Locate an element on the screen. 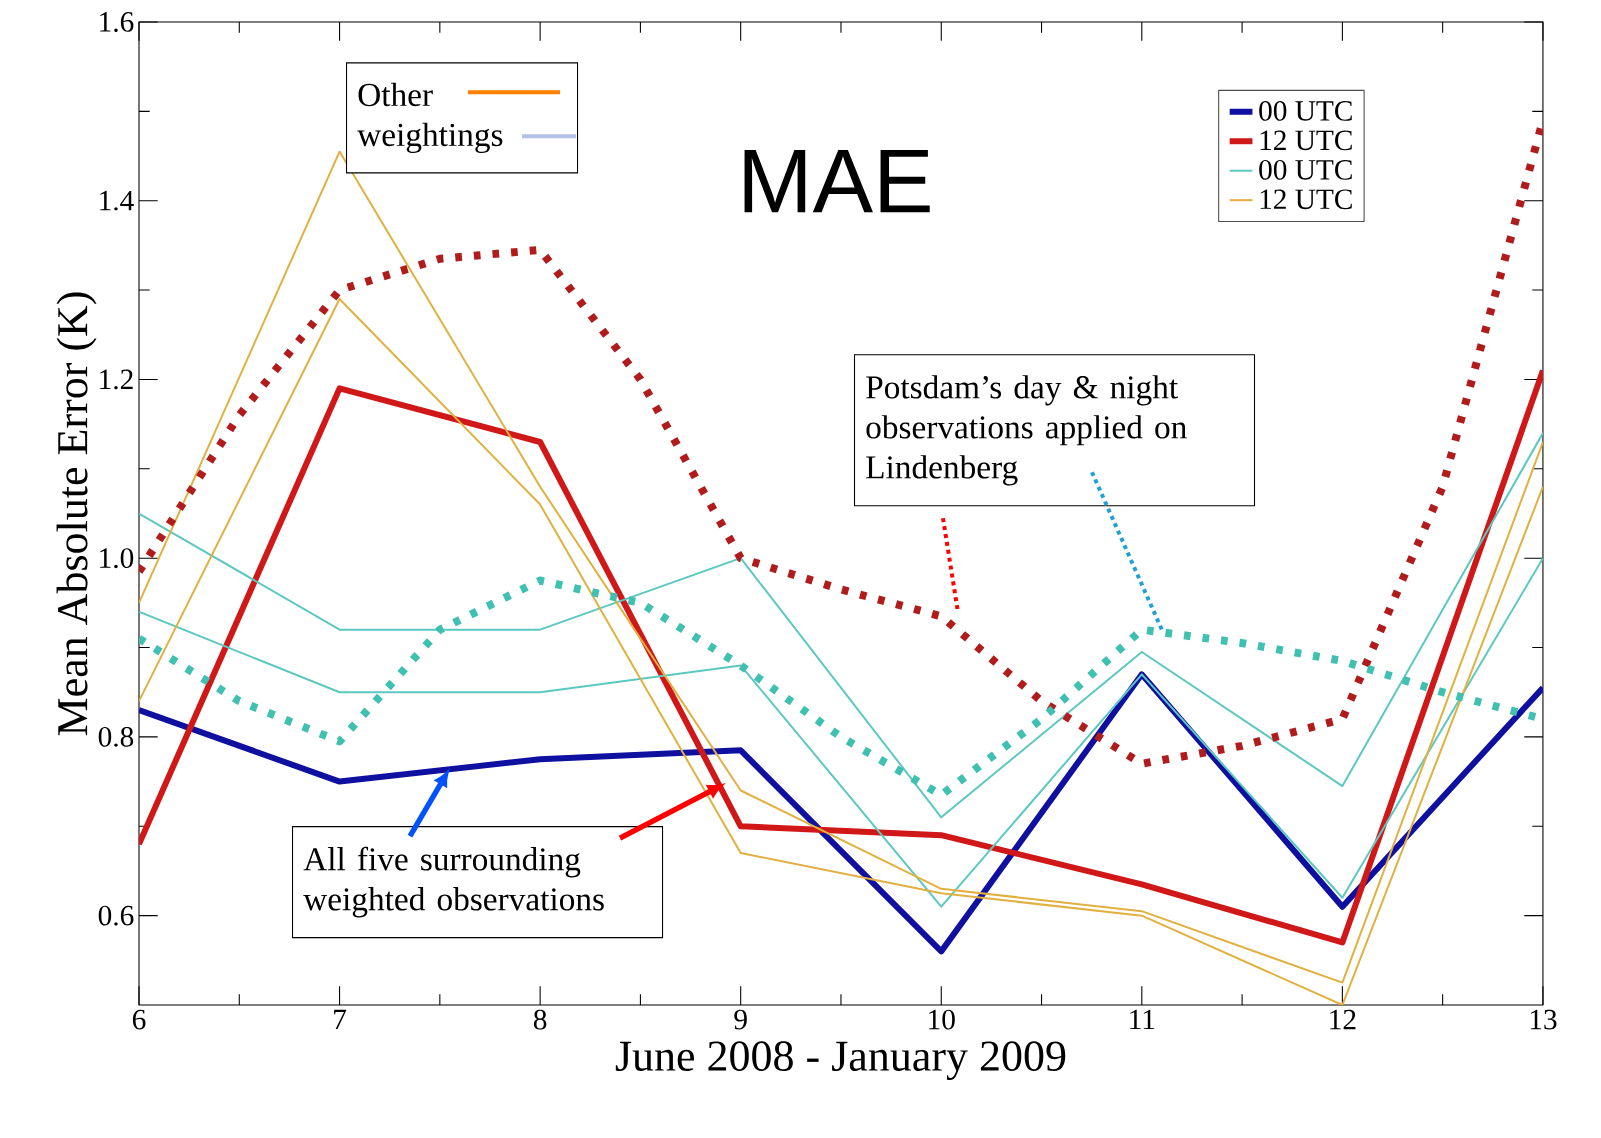 The image size is (1601, 1138). x-tick-label: 6 is located at coordinates (139, 1019).